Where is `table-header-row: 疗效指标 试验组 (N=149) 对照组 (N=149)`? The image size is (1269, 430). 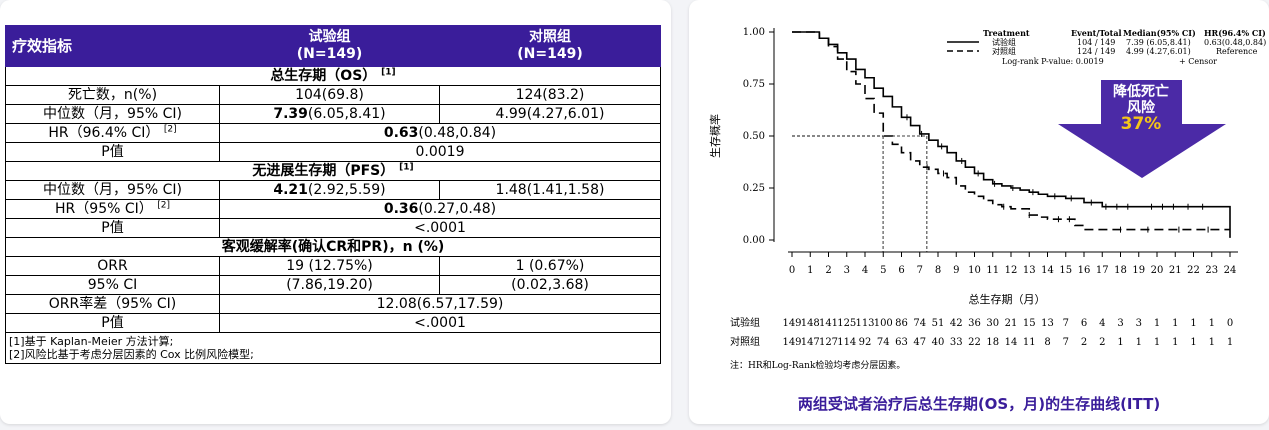
table-header-row: 疗效指标 试验组 (N=149) 对照组 (N=149) is located at coordinates (333, 46).